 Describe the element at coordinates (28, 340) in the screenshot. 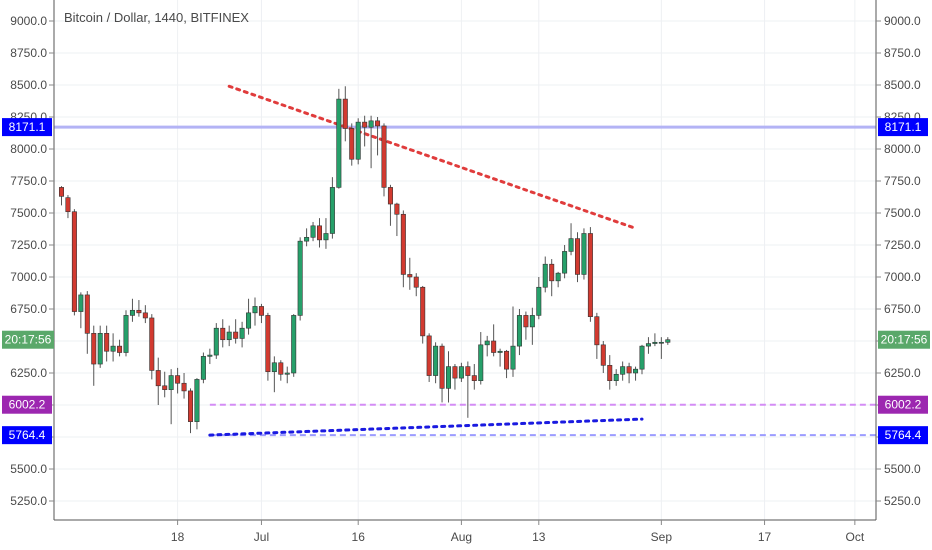

I see `price-tag-left: 20:17:56` at that location.